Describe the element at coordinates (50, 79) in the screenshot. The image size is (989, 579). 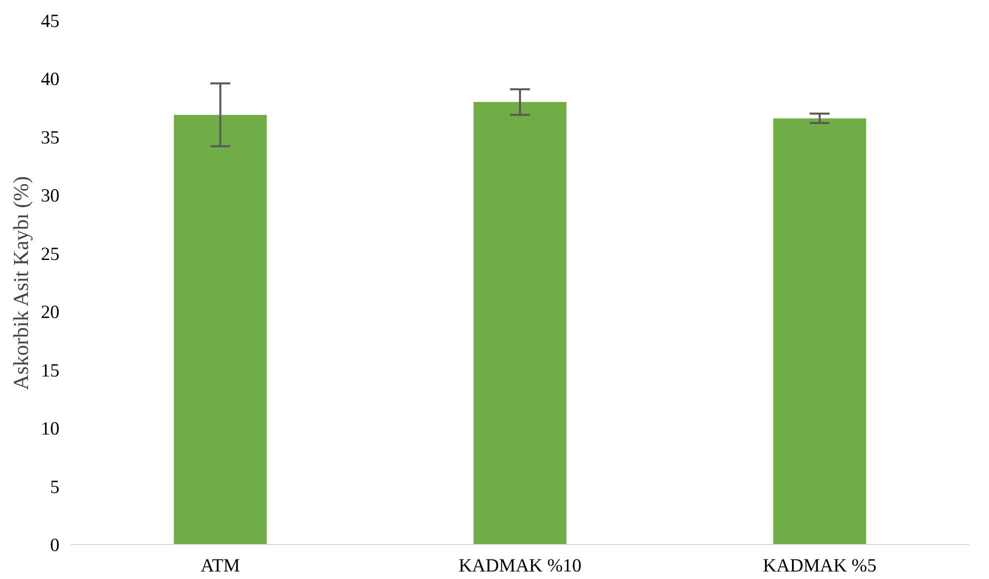
I see `y-tick-label: 40` at that location.